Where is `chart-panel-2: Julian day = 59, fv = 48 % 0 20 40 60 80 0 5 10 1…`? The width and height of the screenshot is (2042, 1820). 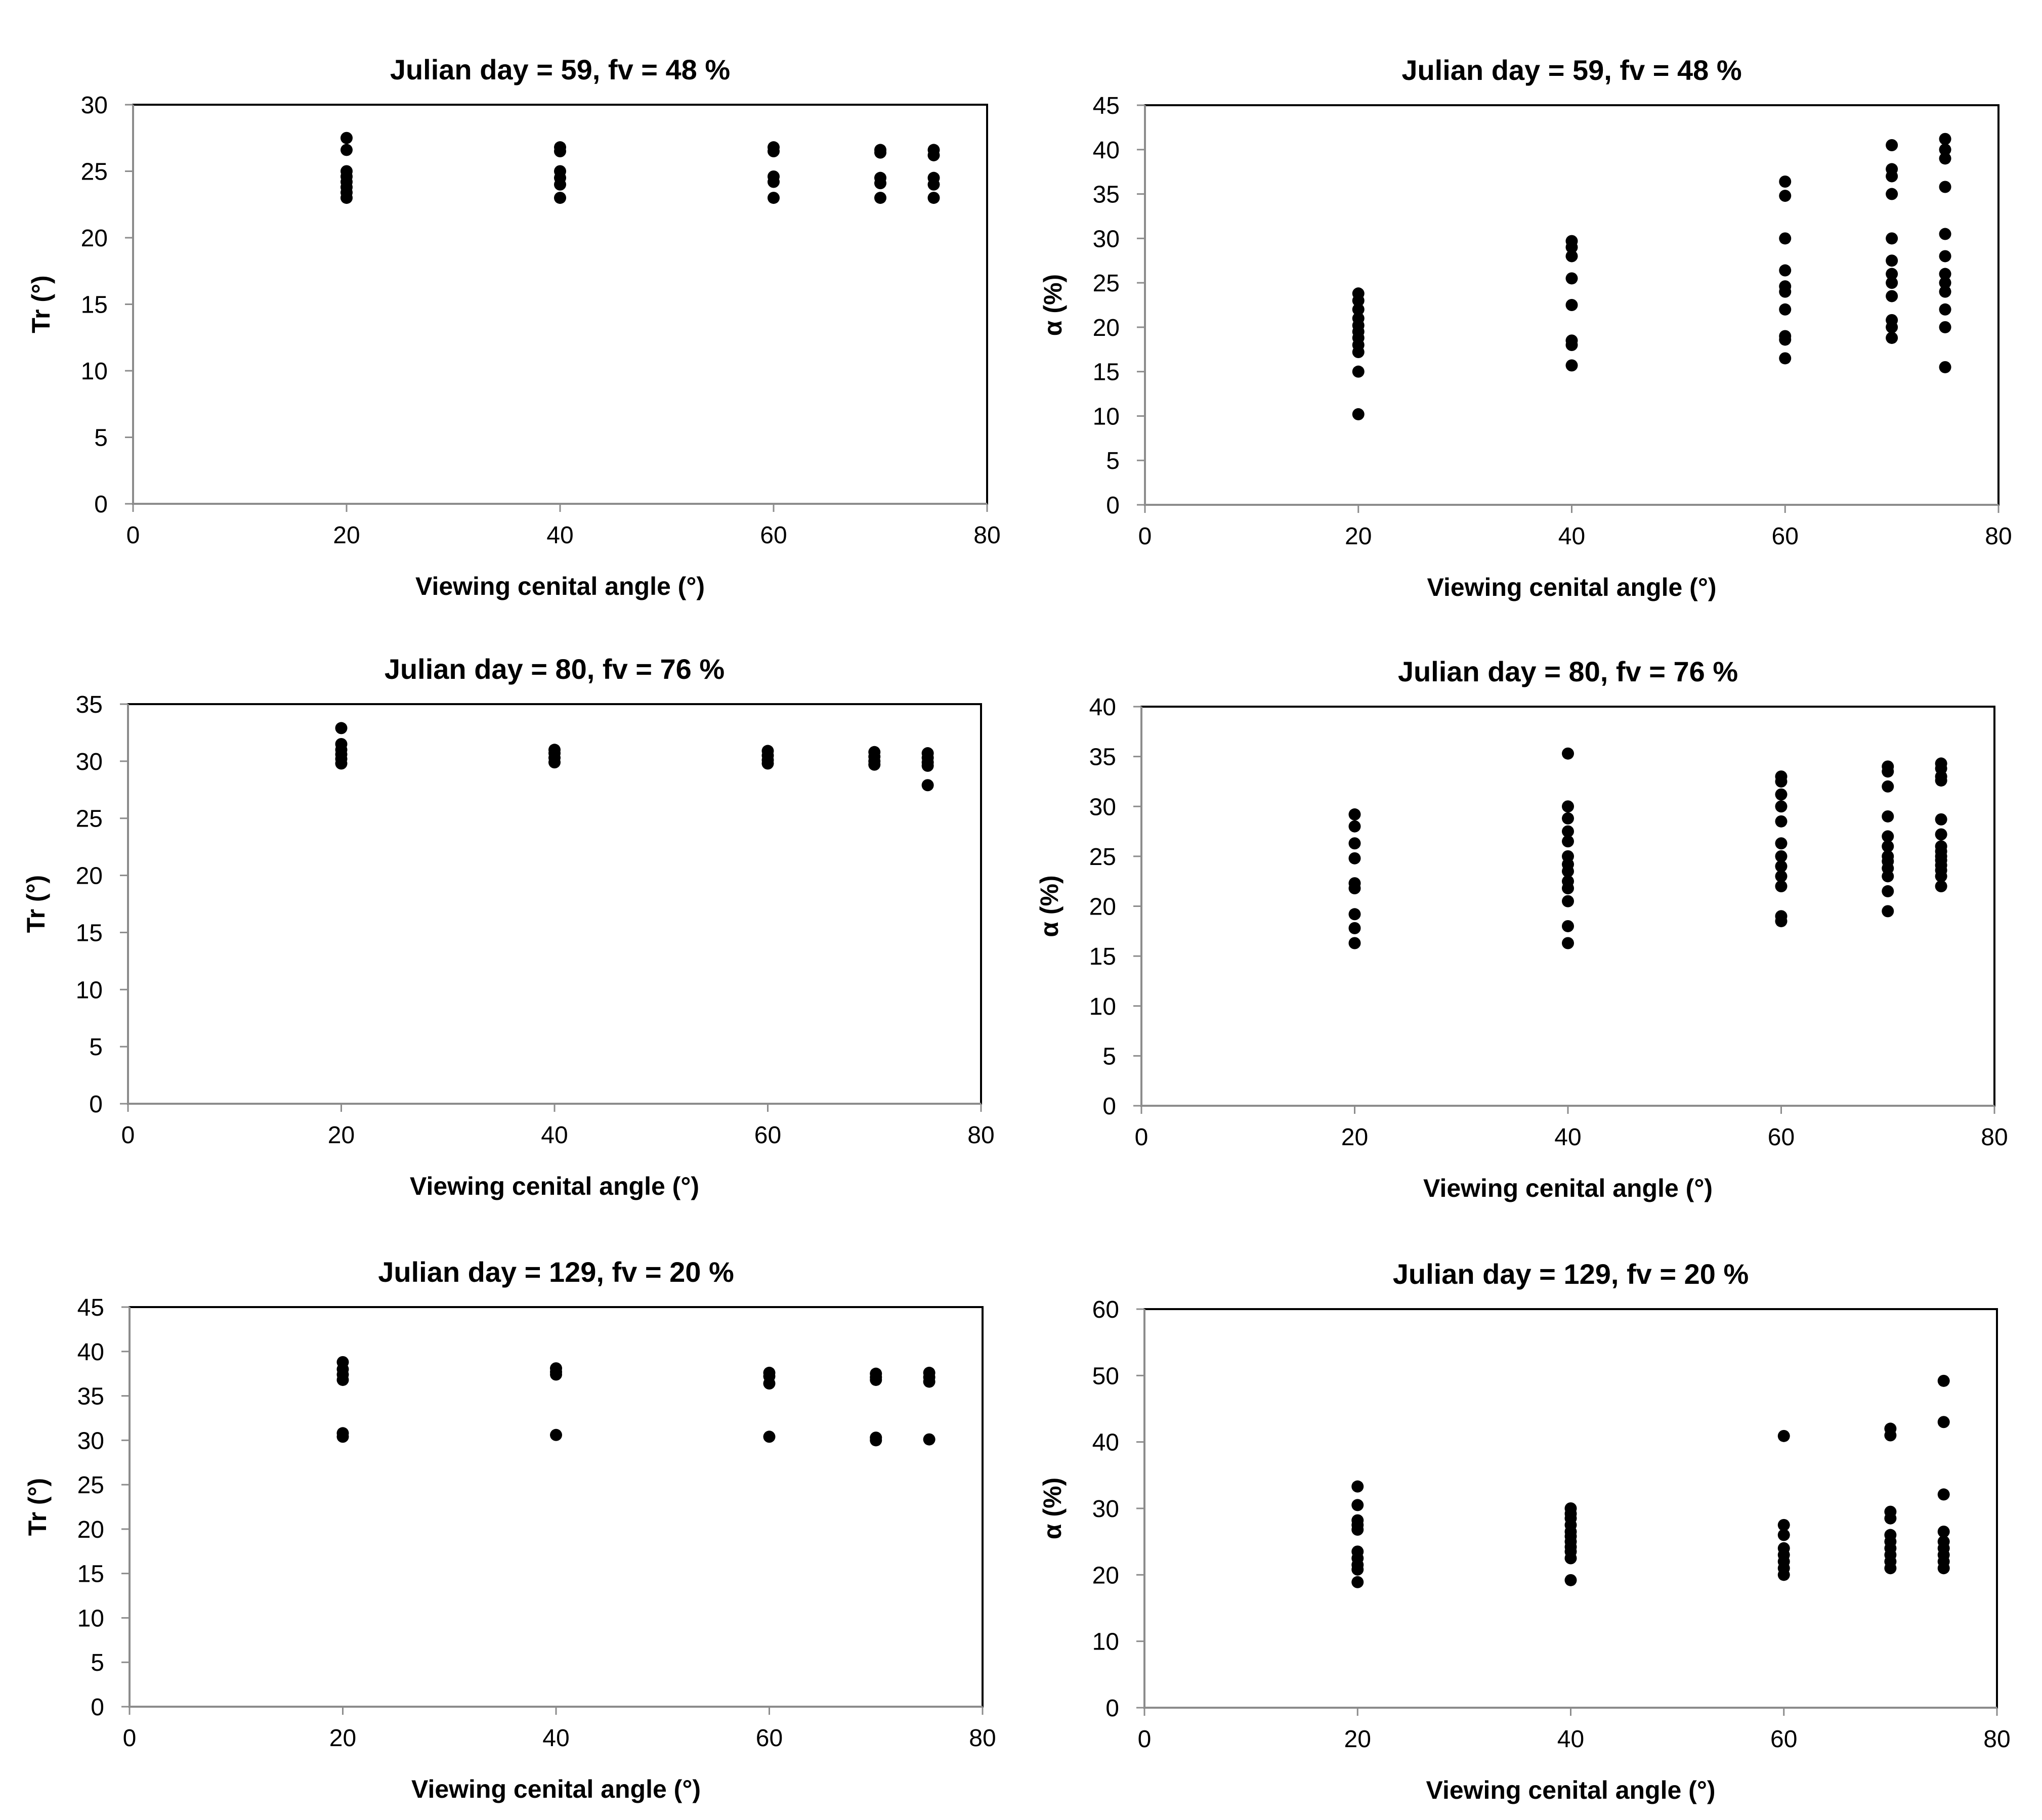
chart-panel-2: Julian day = 59, fv = 48 % 0 20 40 60 80 0 5 10 1… is located at coordinates (1525, 327).